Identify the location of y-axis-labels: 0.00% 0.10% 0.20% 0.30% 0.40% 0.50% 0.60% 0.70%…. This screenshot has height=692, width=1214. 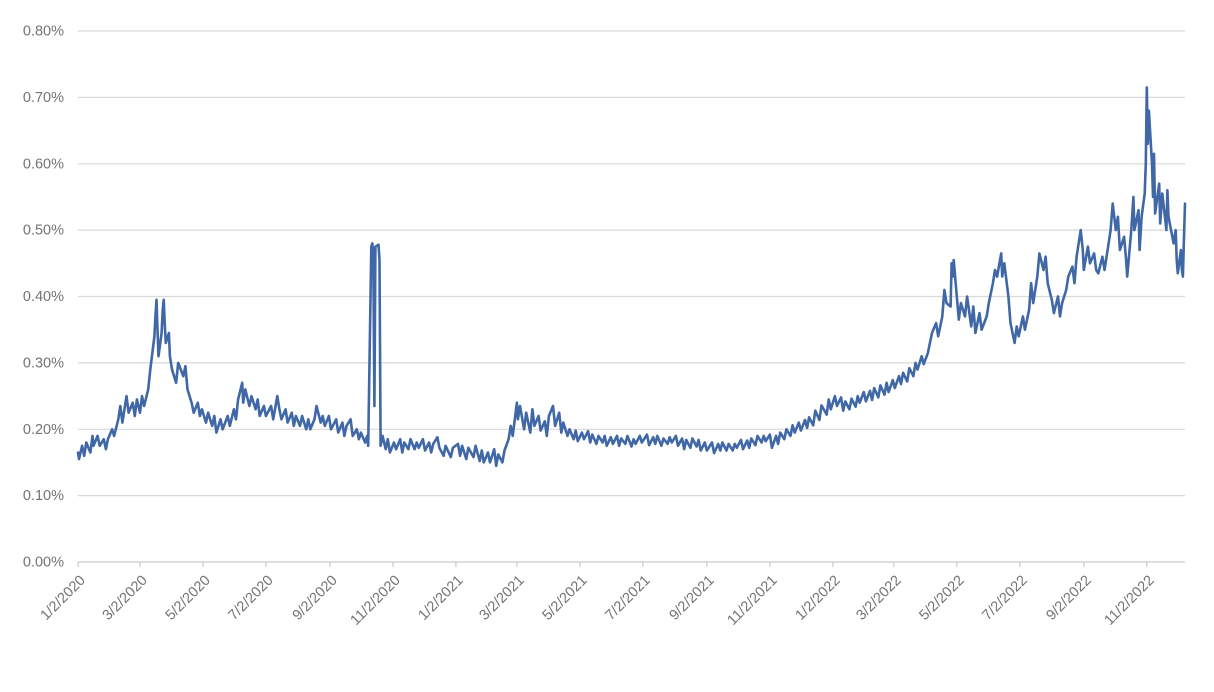
(43, 297).